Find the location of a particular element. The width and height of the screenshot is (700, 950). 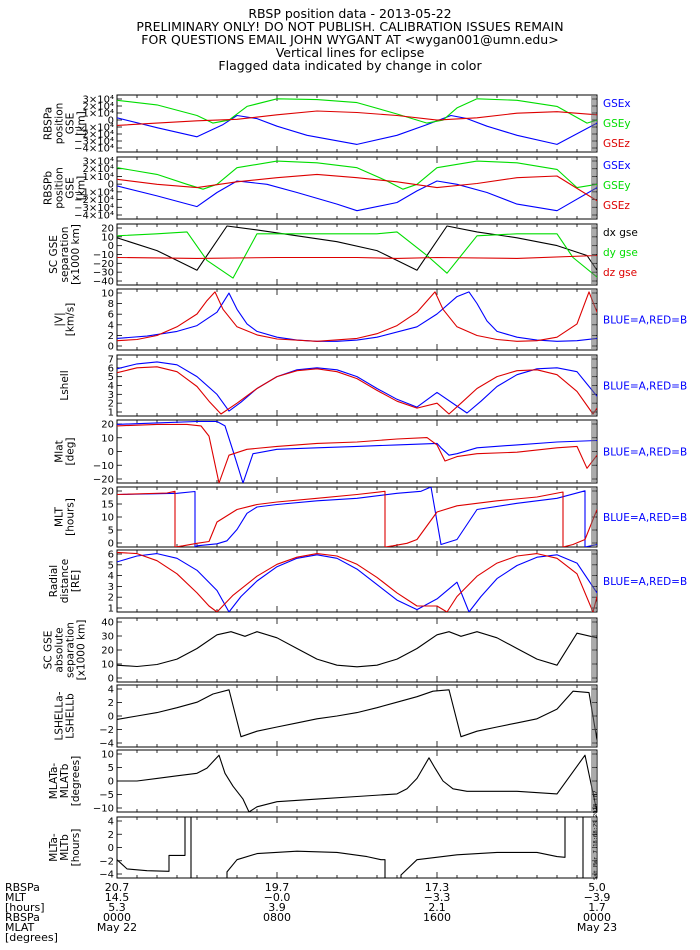

footer-row-label: [hours] is located at coordinates (25, 907).